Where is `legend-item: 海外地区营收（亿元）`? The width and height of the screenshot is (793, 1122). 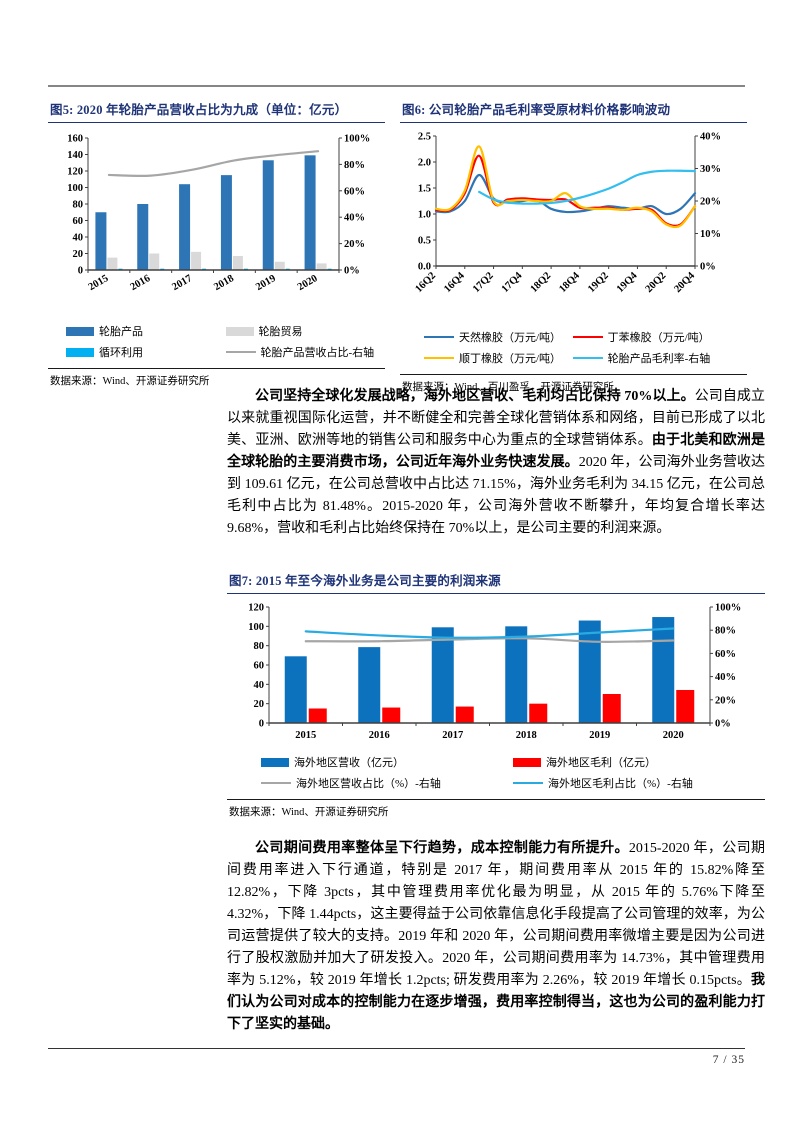 legend-item: 海外地区营收（亿元） is located at coordinates (387, 762).